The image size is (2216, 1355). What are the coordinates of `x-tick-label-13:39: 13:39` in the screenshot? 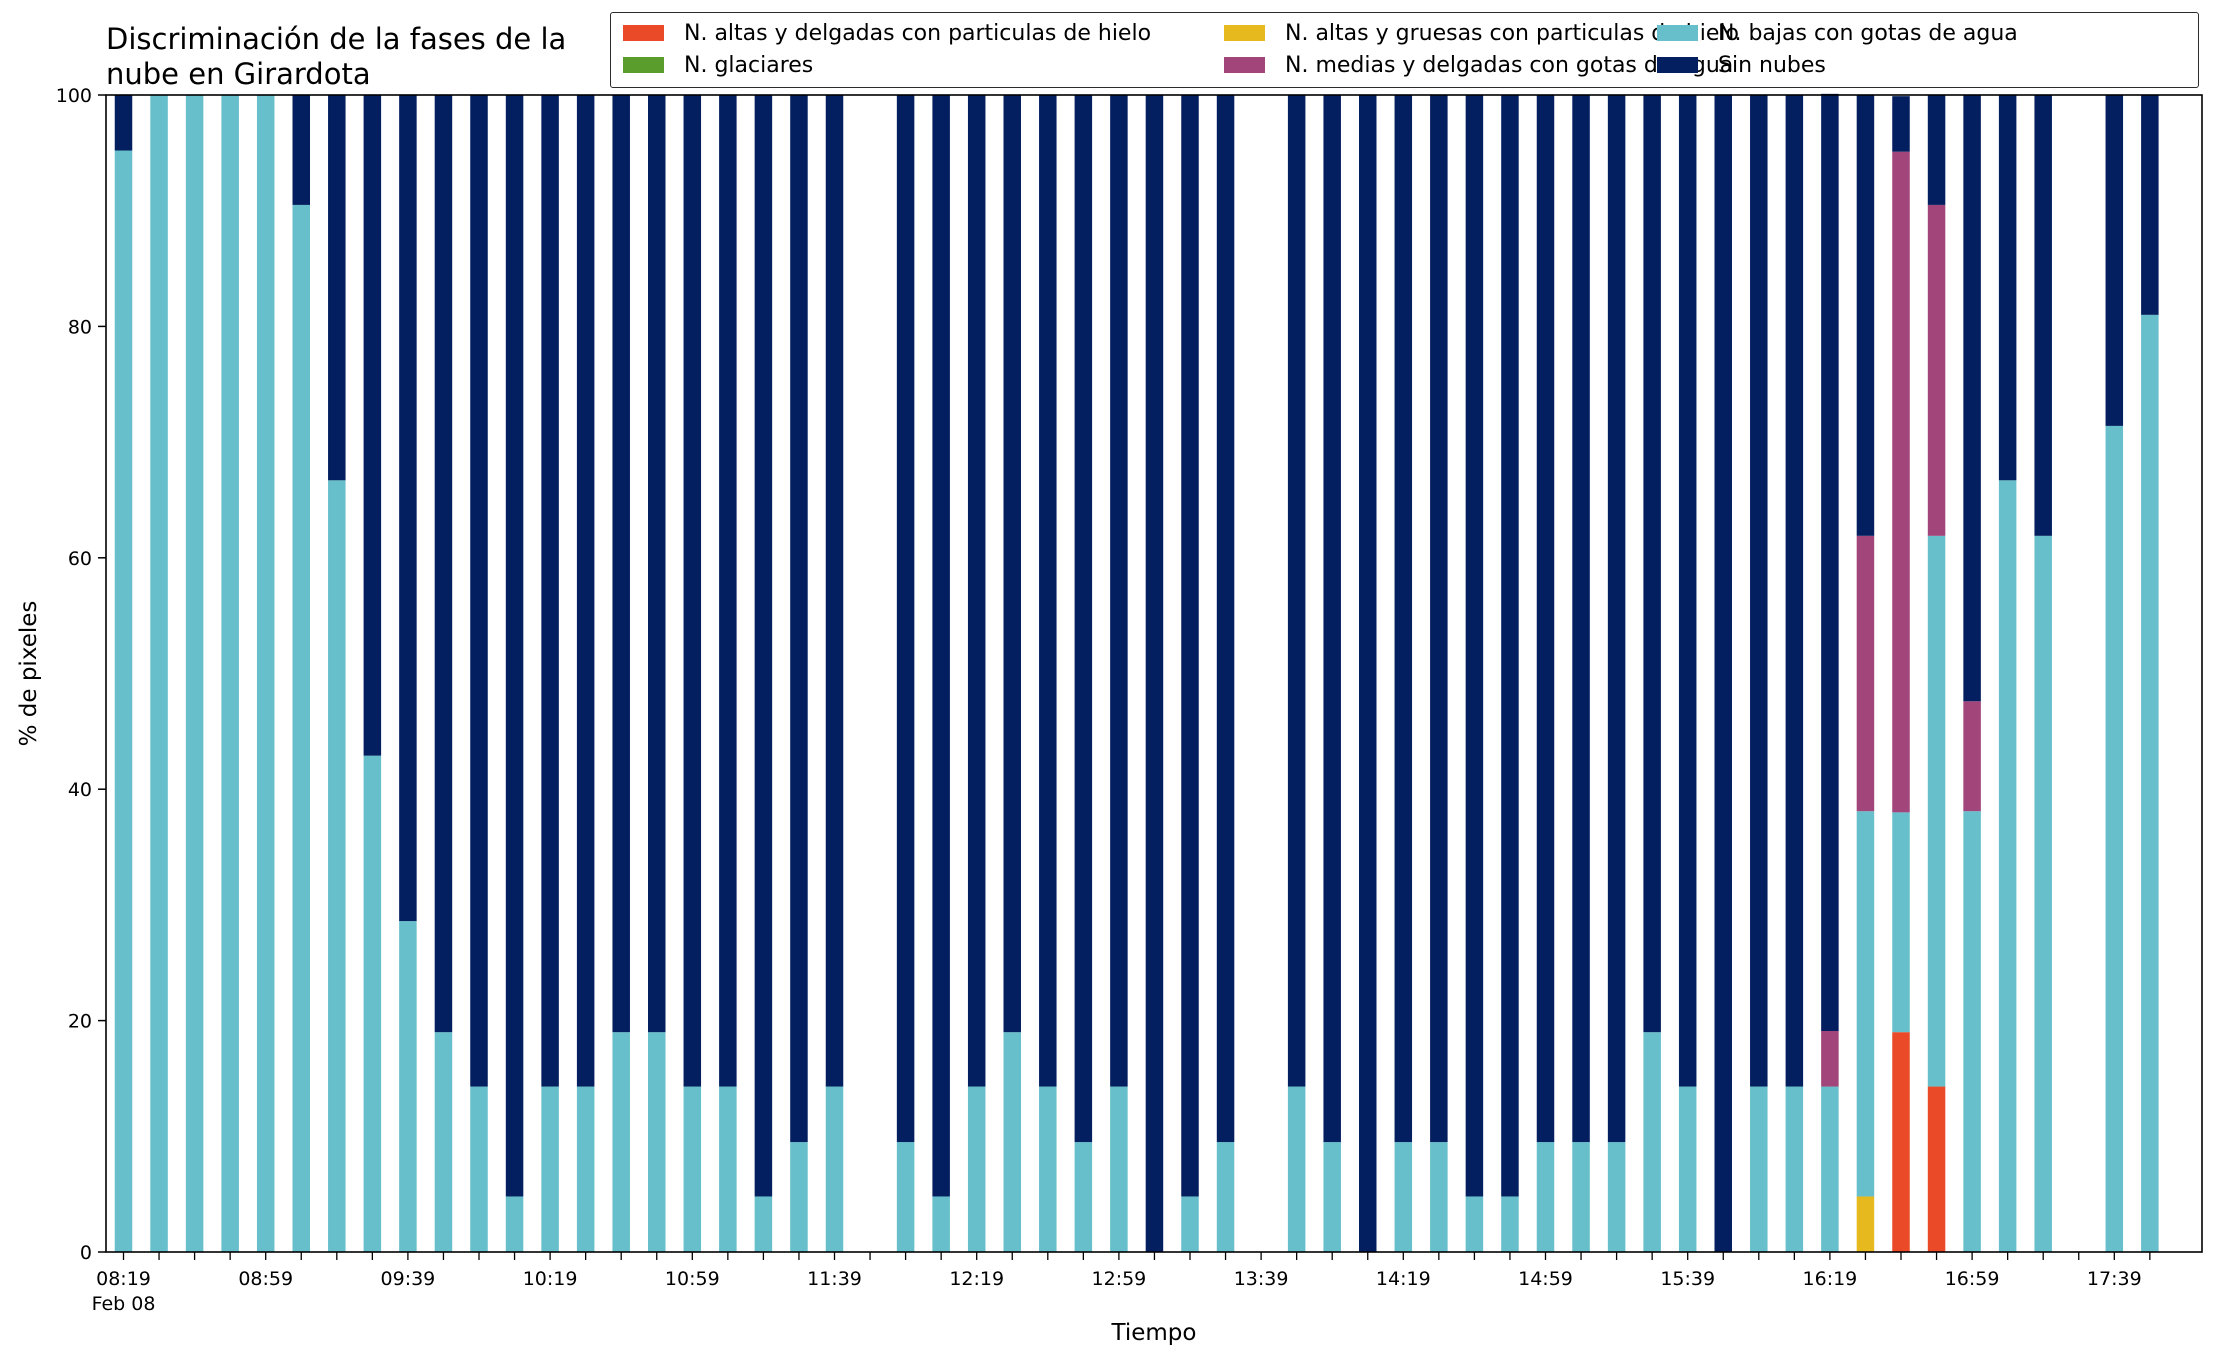 It's located at (1261, 1279).